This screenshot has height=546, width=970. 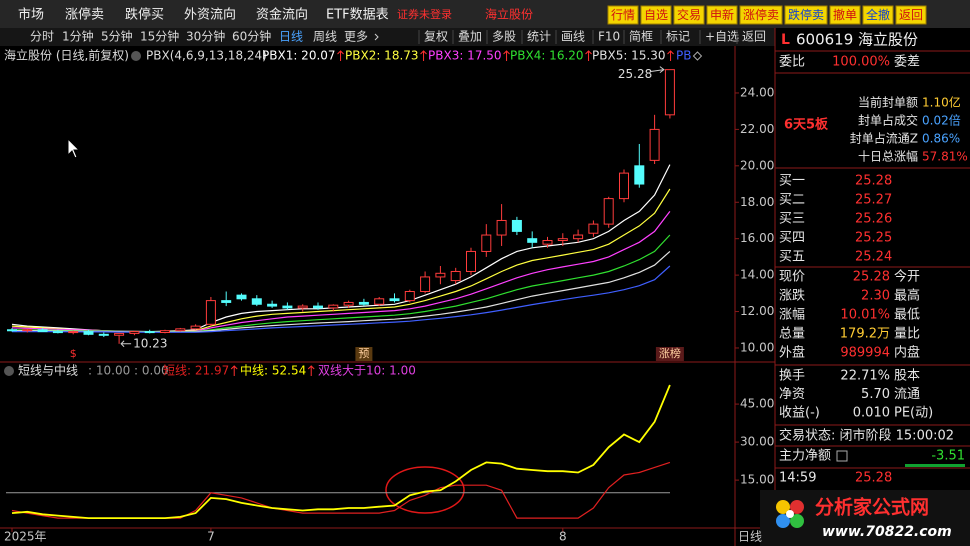 I want to click on tool-button: 叠加, so click(x=470, y=37).